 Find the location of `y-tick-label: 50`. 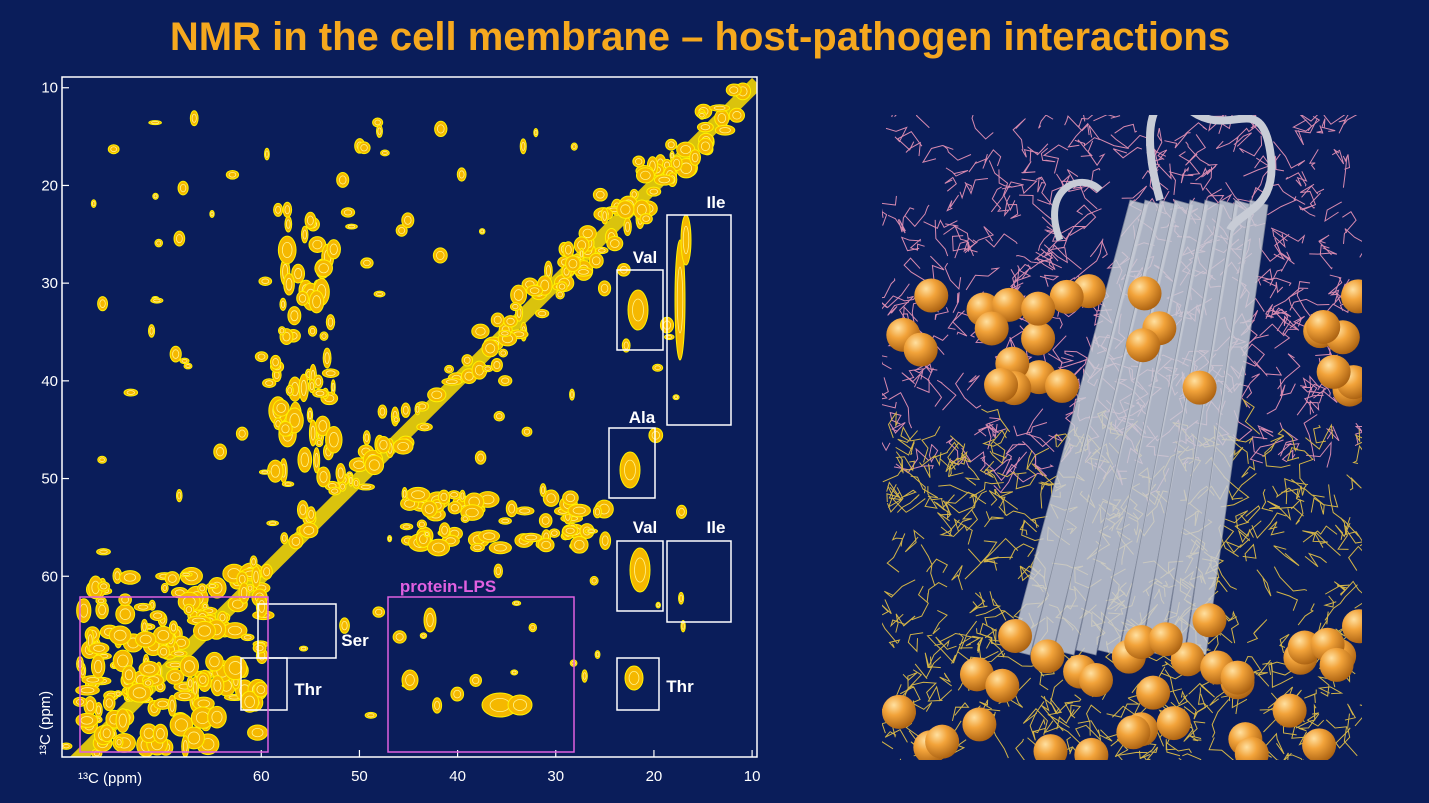

y-tick-label: 50 is located at coordinates (49, 479).